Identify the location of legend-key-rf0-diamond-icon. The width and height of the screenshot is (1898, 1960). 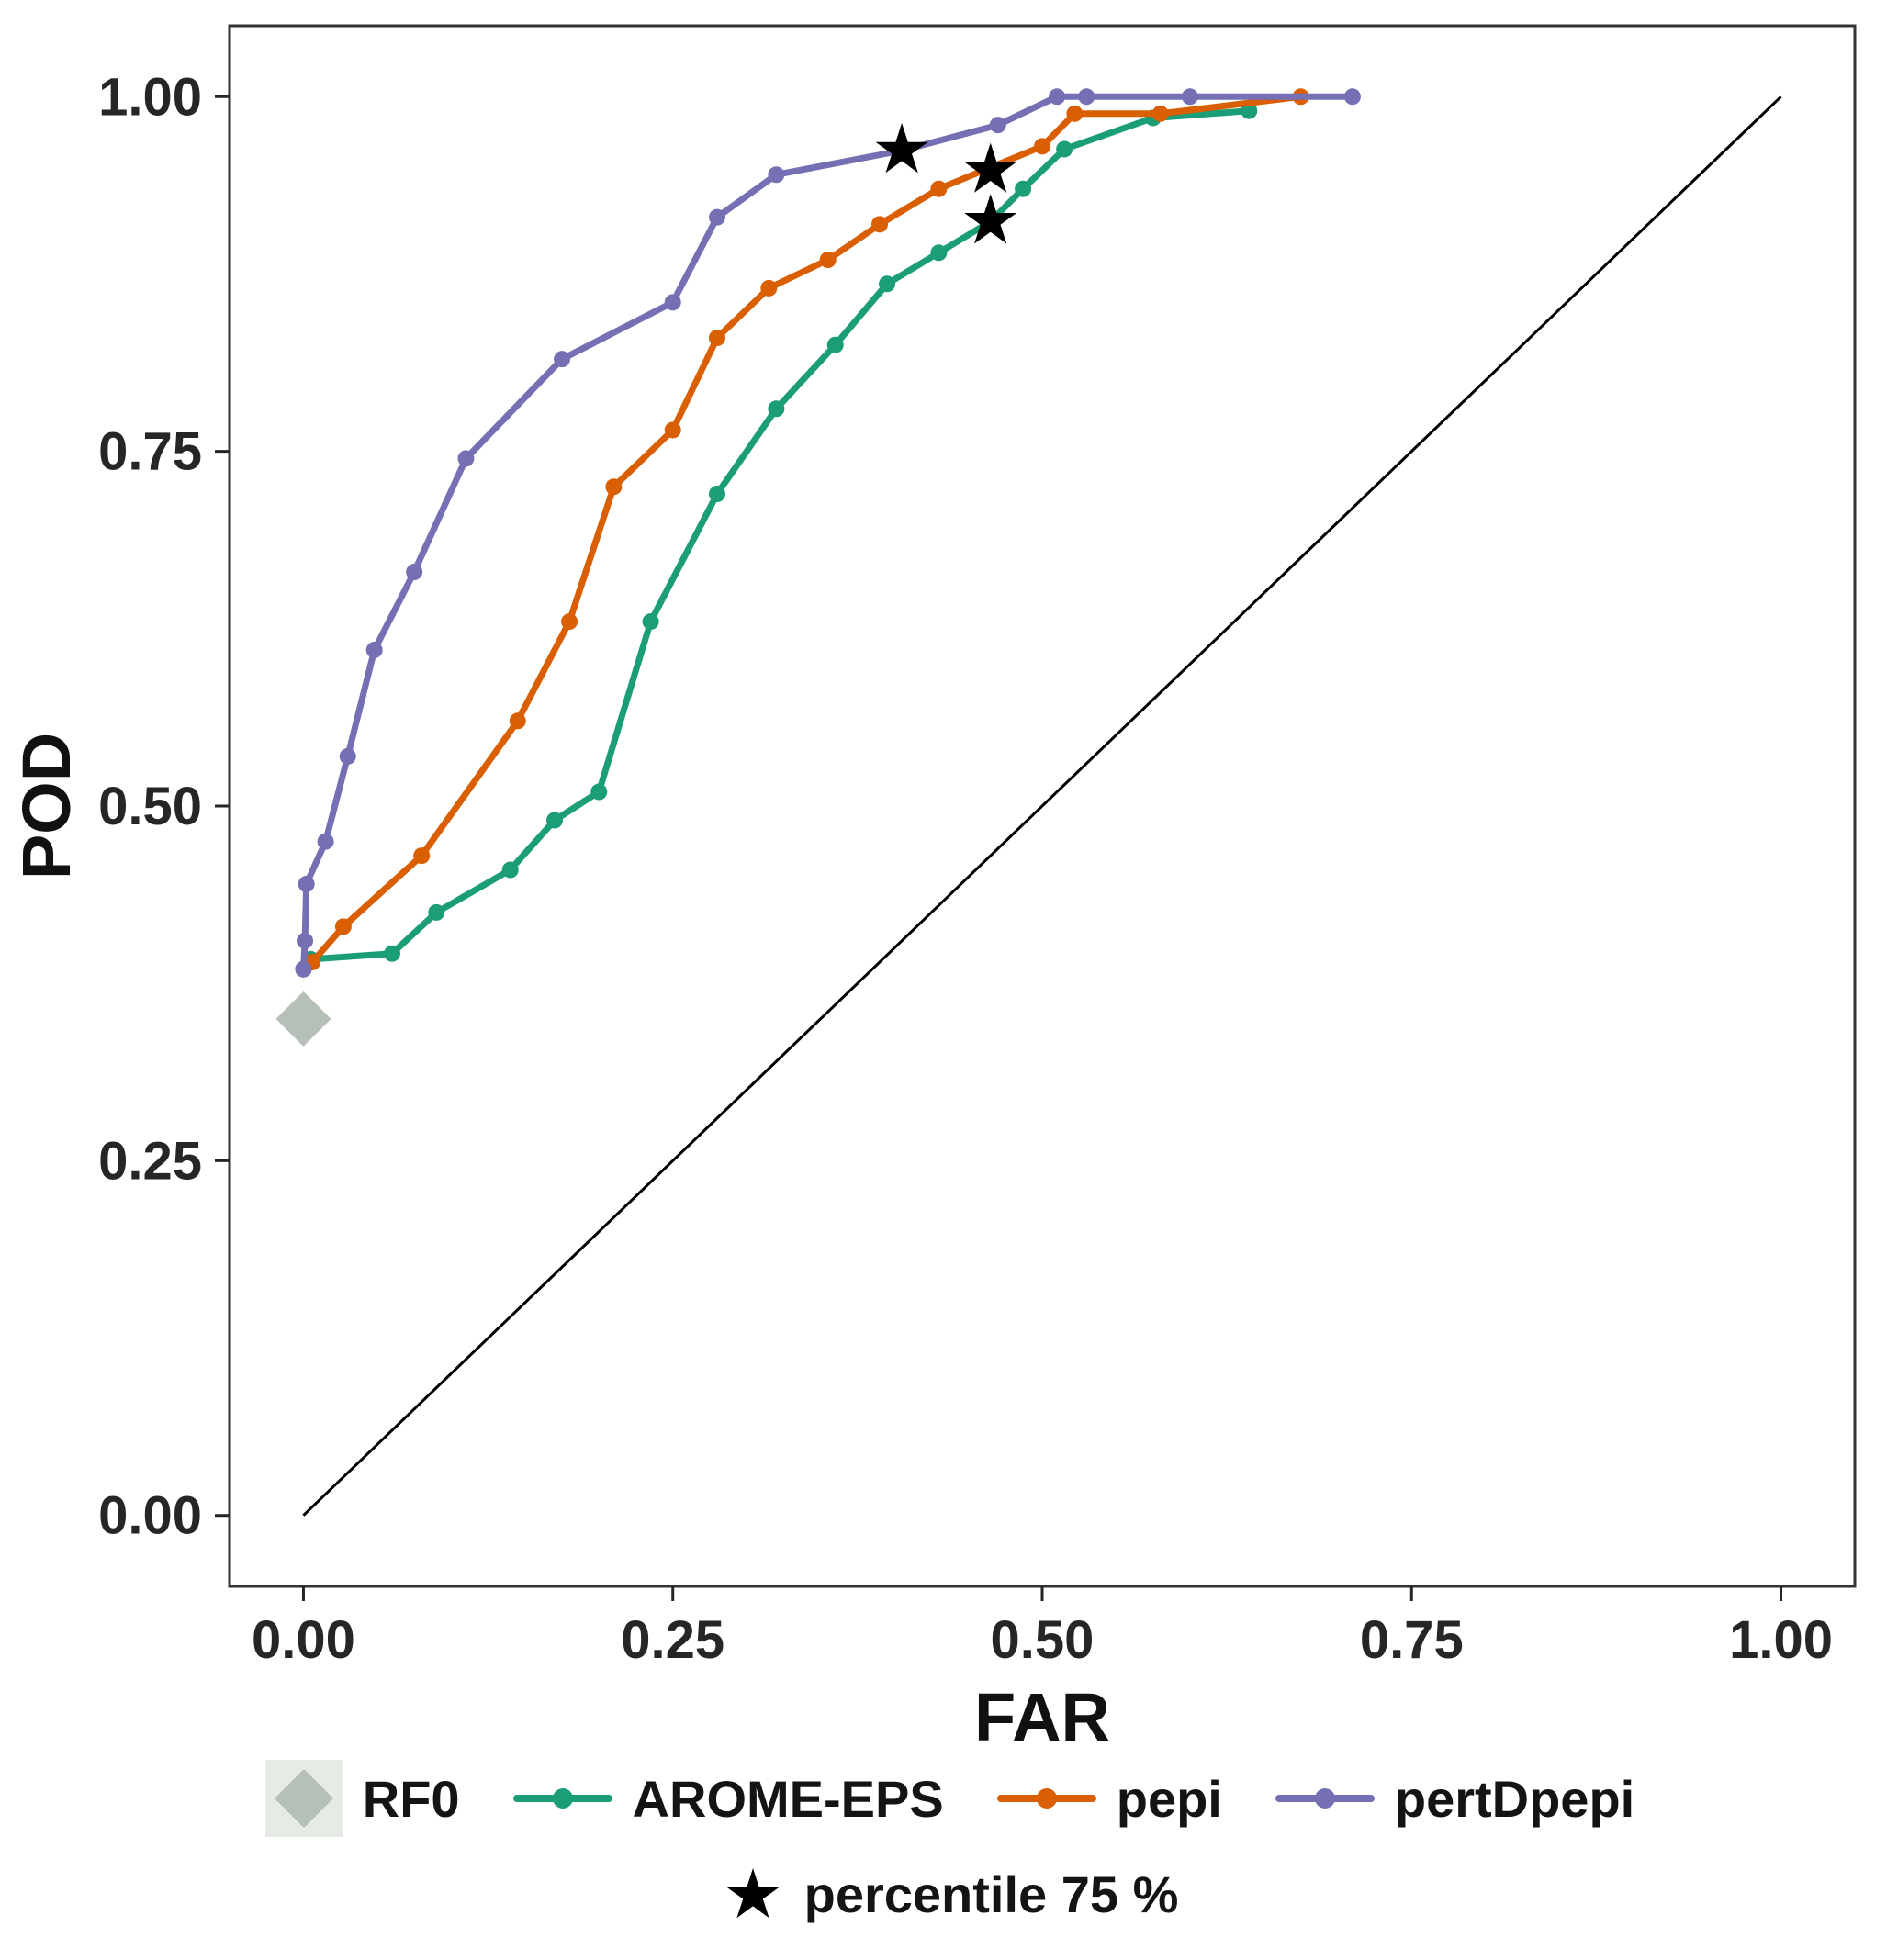
(303, 1798).